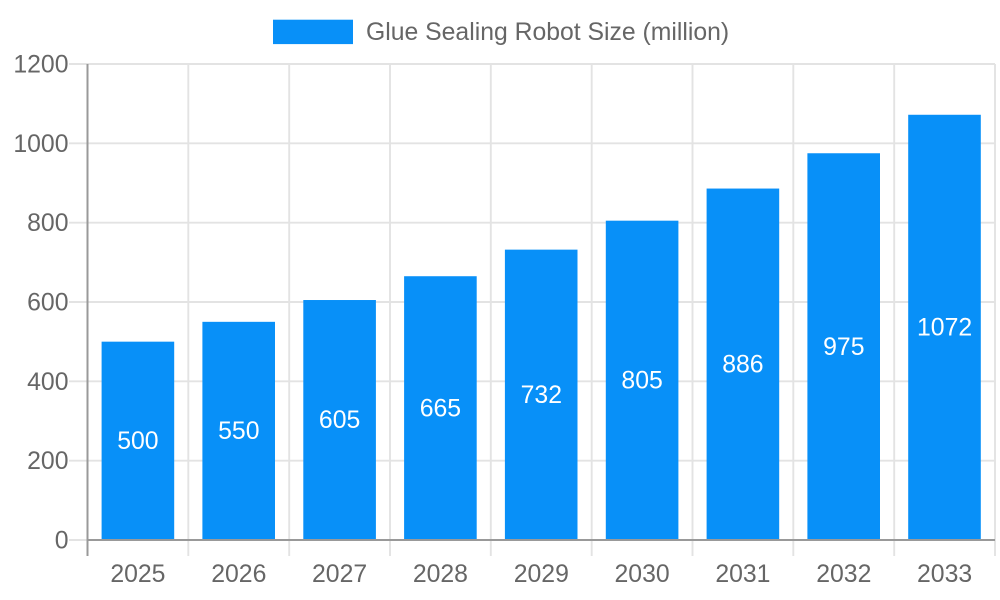 The width and height of the screenshot is (1000, 600). What do you see at coordinates (944, 574) in the screenshot?
I see `svg-text: 2033` at bounding box center [944, 574].